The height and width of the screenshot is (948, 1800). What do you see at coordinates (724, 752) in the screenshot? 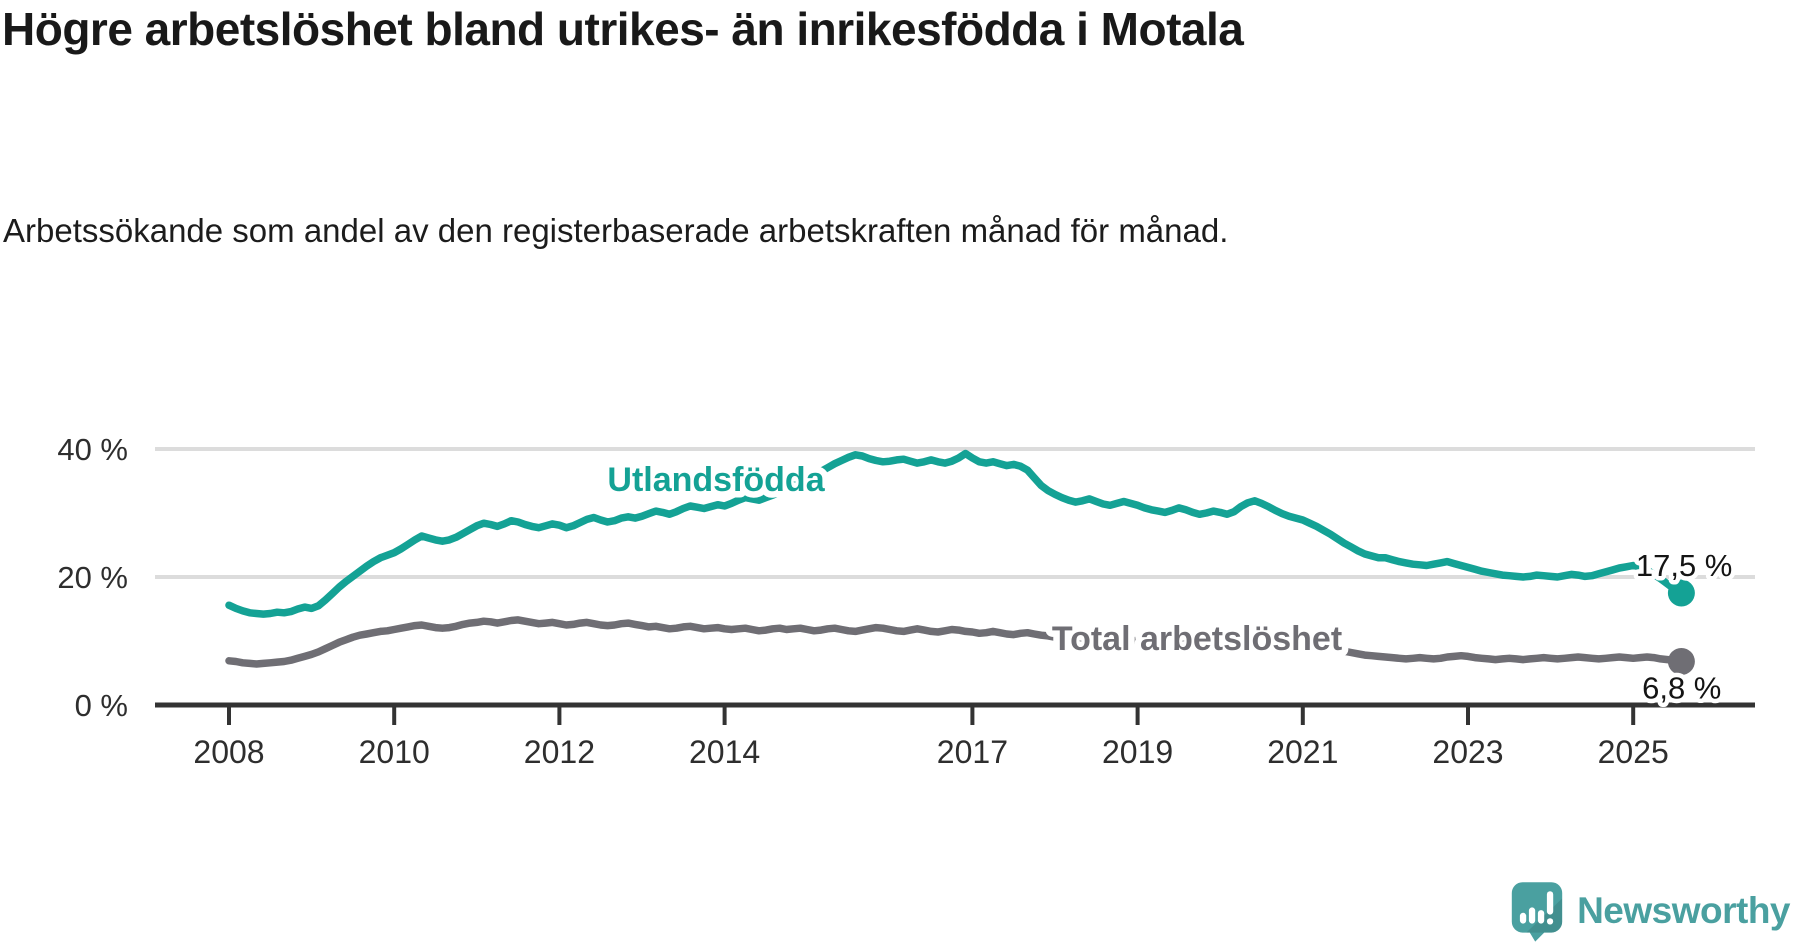
I see `x-axis-tick-label: 2014` at bounding box center [724, 752].